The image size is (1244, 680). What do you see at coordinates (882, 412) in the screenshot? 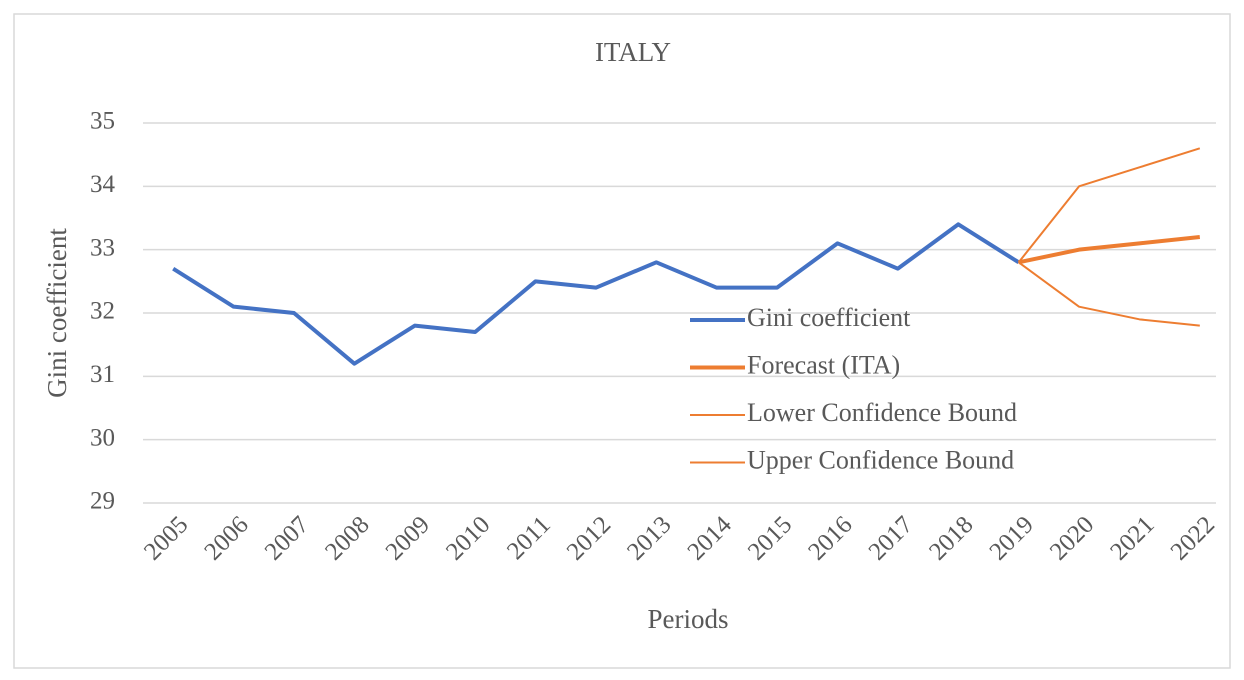
I see `legend-label: Lower Confidence Bound` at bounding box center [882, 412].